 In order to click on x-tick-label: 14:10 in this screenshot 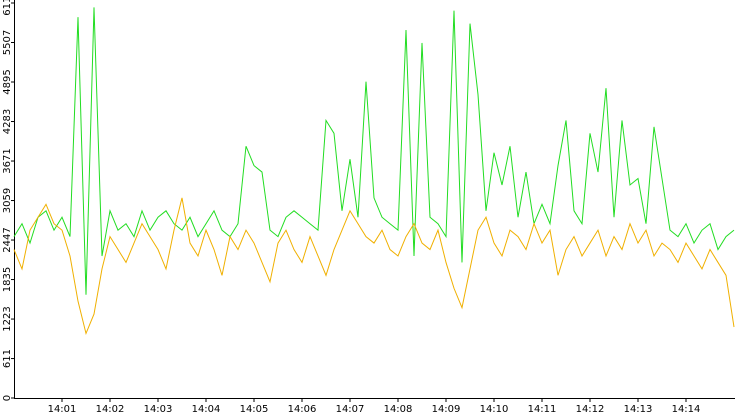, I will do `click(494, 409)`.